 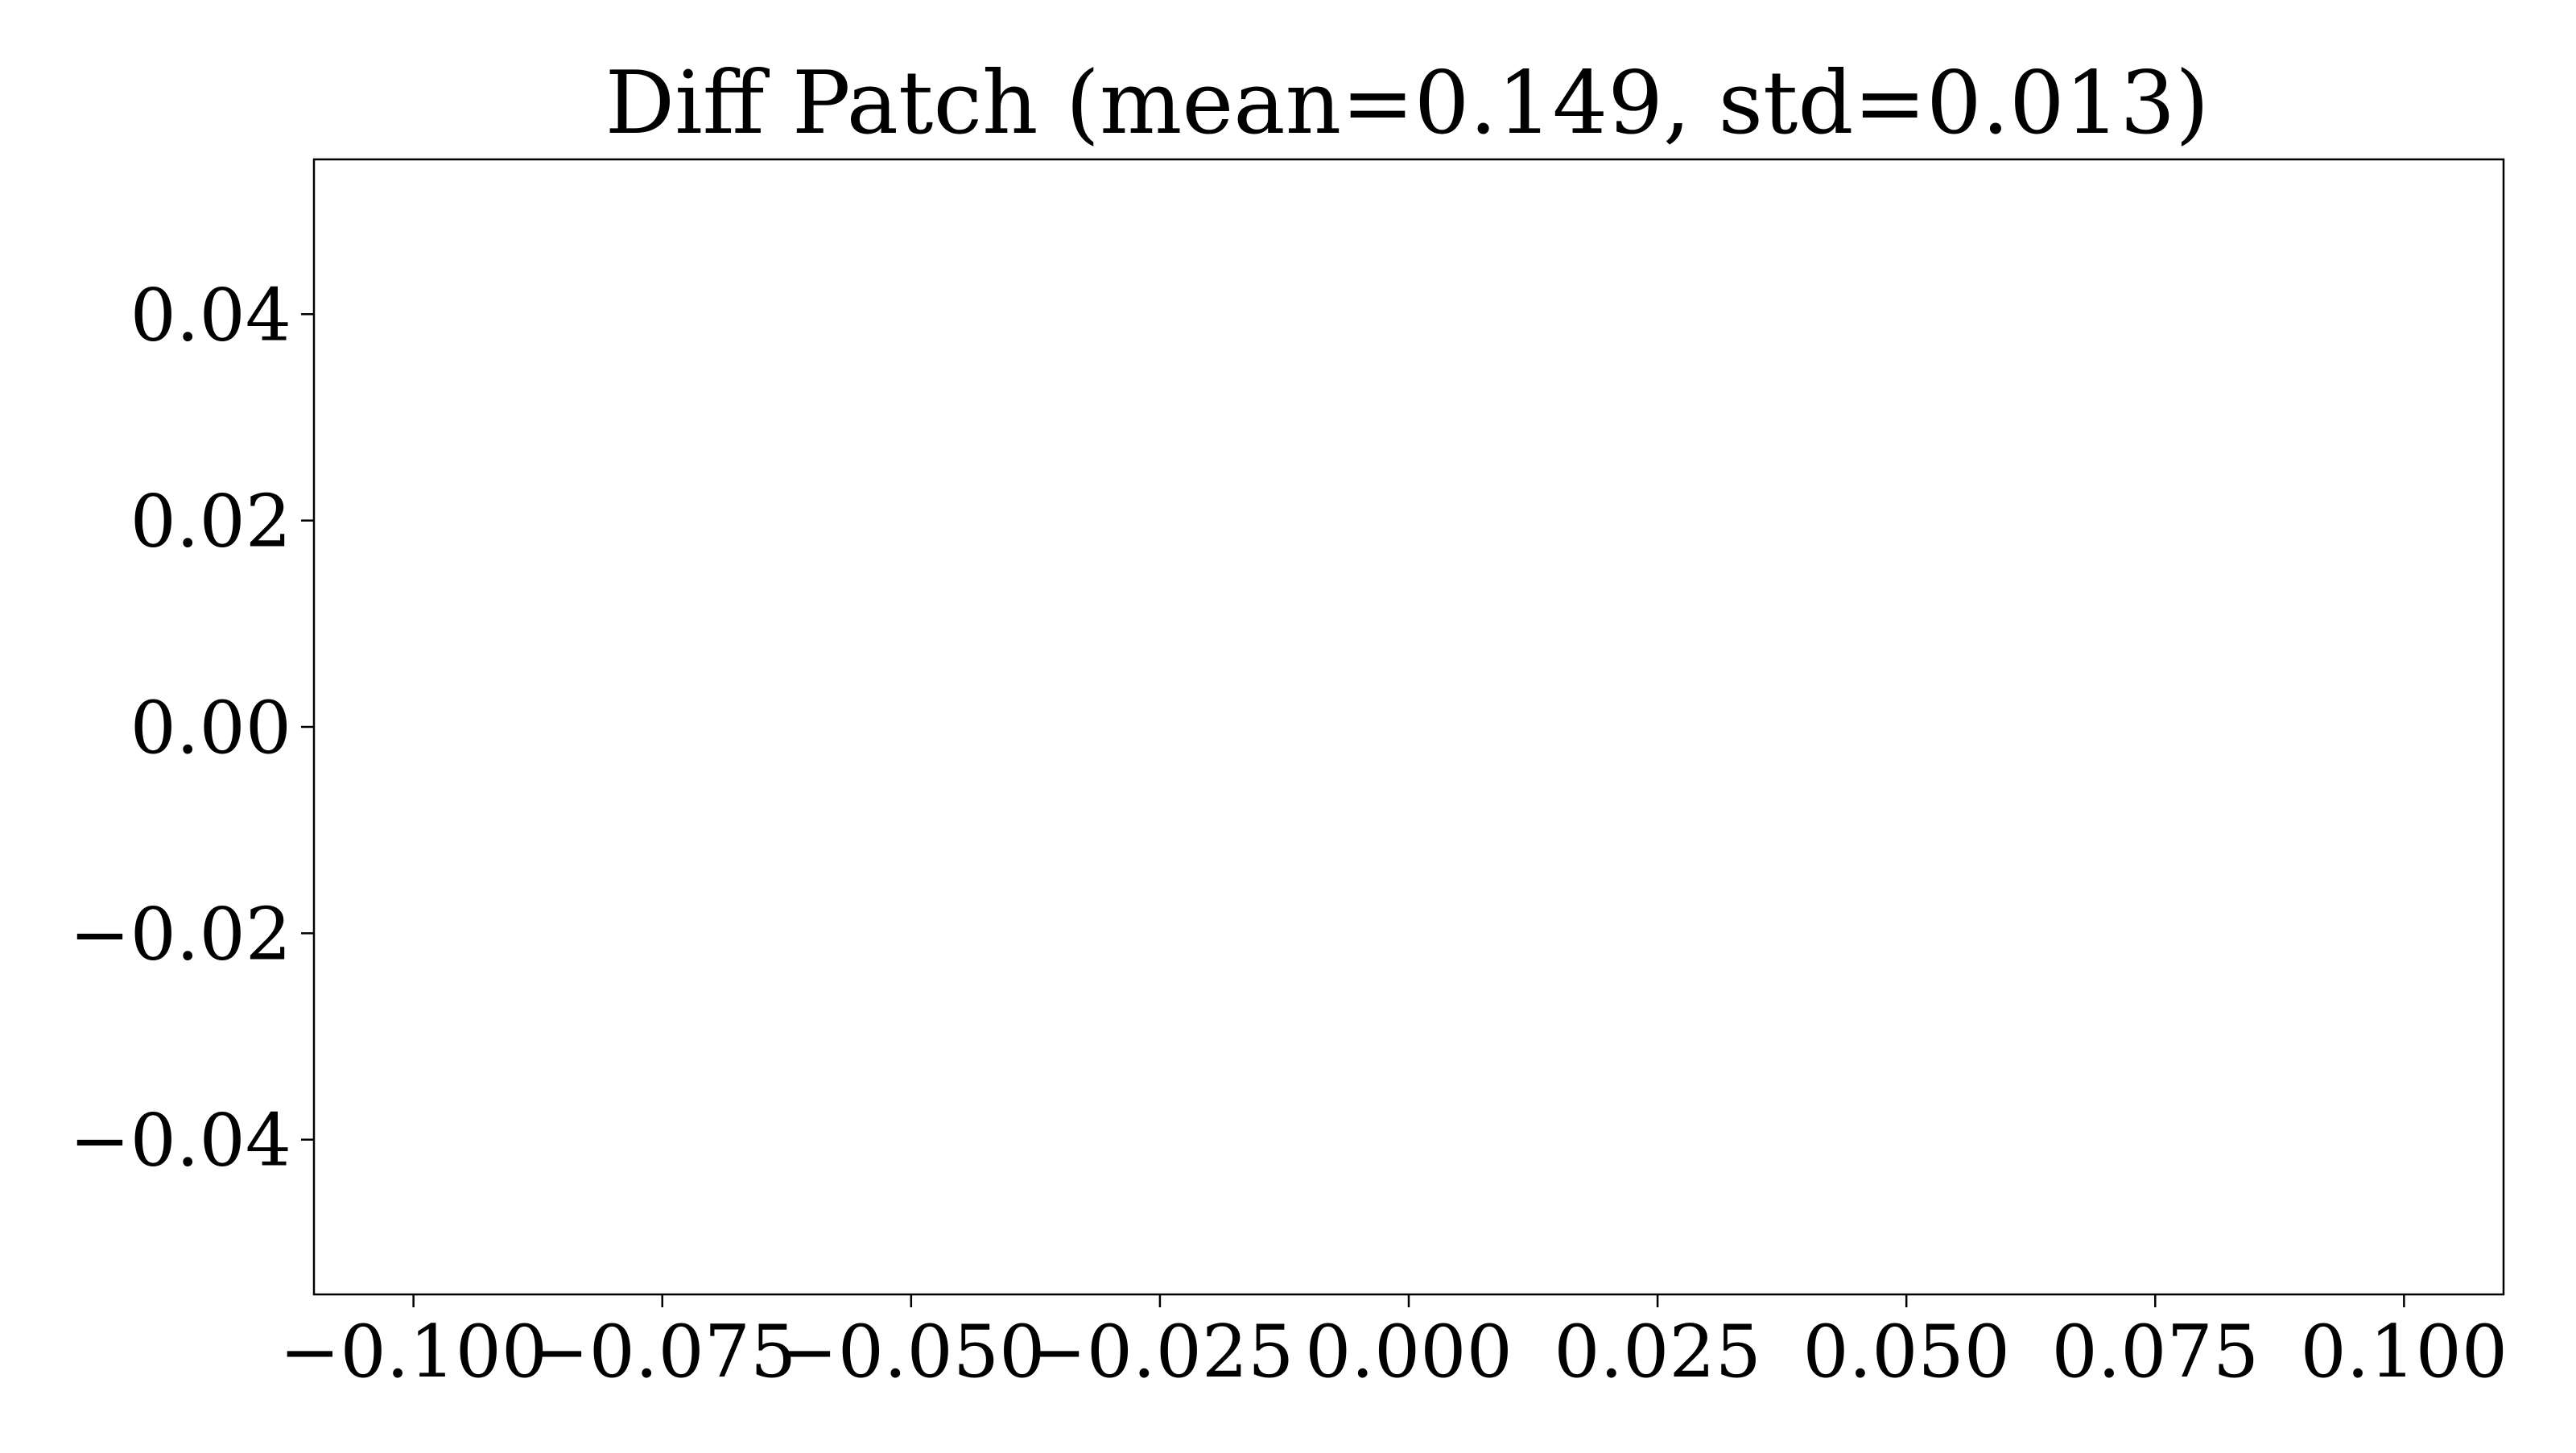 I want to click on x-tick-label: 0.025, so click(x=1657, y=1352).